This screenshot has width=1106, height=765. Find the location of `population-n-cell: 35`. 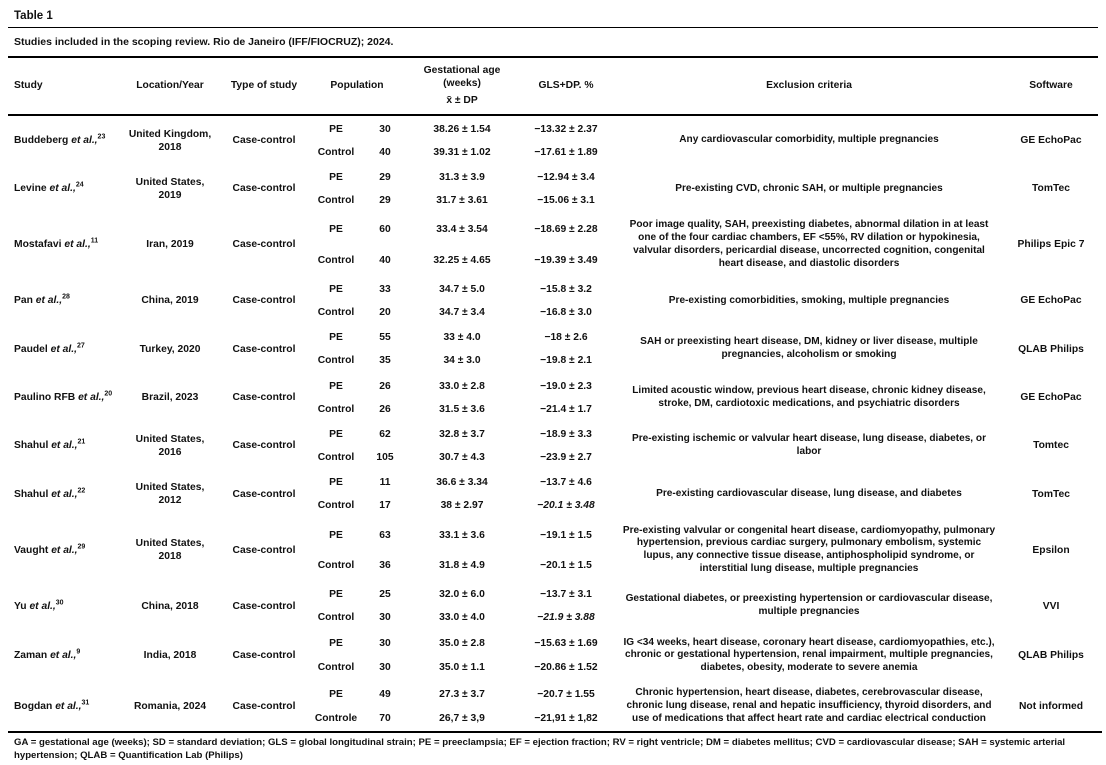

population-n-cell: 35 is located at coordinates (385, 361).